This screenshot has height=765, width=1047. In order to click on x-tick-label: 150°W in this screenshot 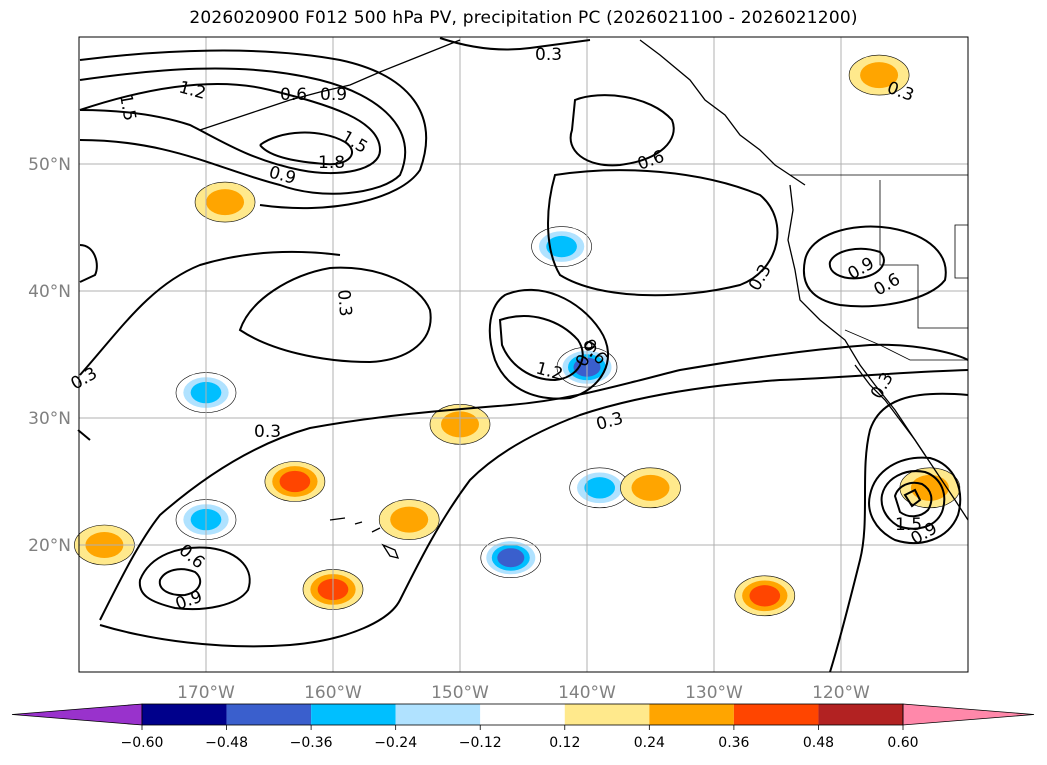, I will do `click(460, 693)`.